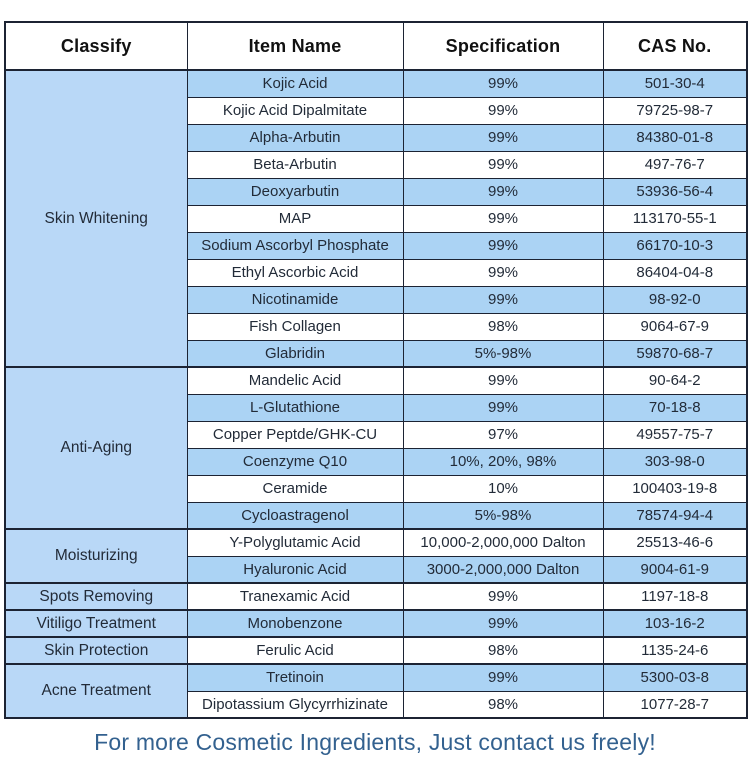 The width and height of the screenshot is (750, 766). Describe the element at coordinates (675, 677) in the screenshot. I see `cas-cell: 5300-03-8` at that location.